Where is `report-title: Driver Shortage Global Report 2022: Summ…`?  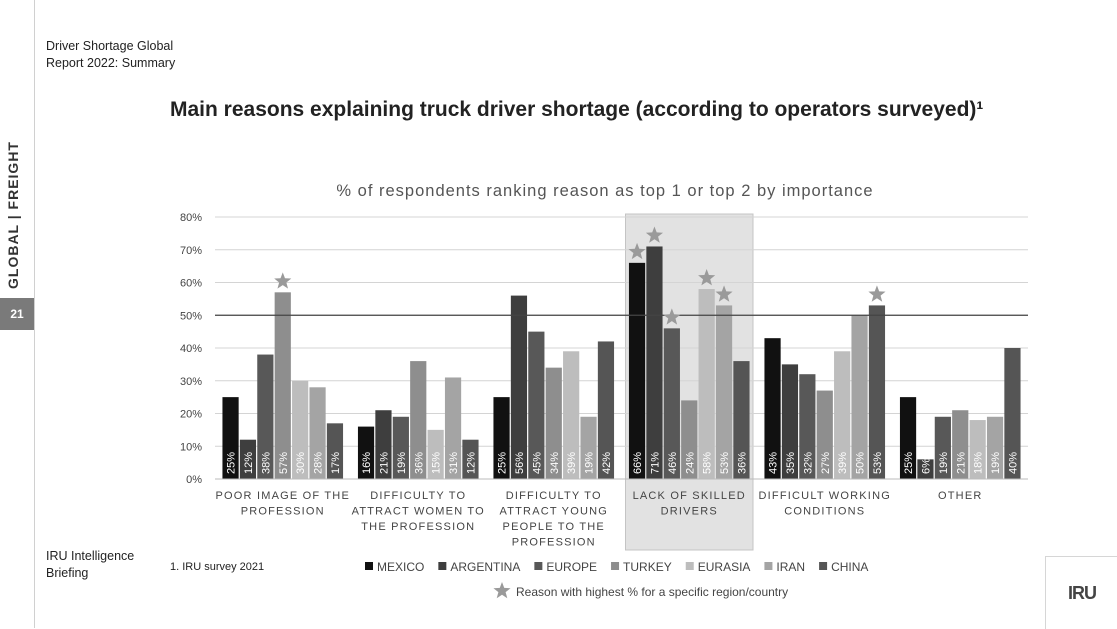
report-title: Driver Shortage Global Report 2022: Summ… is located at coordinates (111, 54).